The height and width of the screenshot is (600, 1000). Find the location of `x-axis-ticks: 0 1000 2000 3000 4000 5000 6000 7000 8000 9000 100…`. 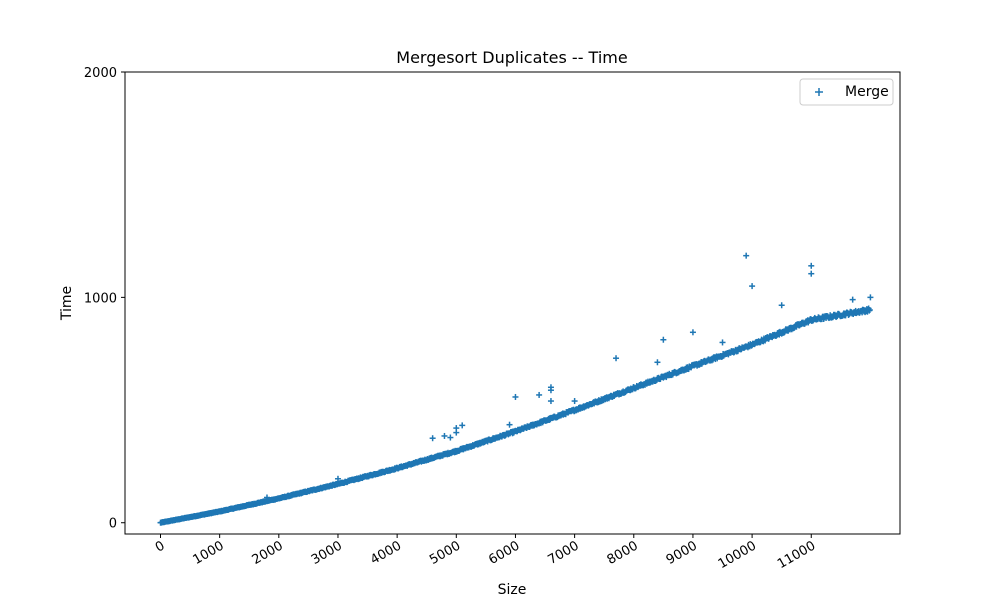

x-axis-ticks: 0 1000 2000 3000 4000 5000 6000 7000 8000 9000 100… is located at coordinates (485, 553).